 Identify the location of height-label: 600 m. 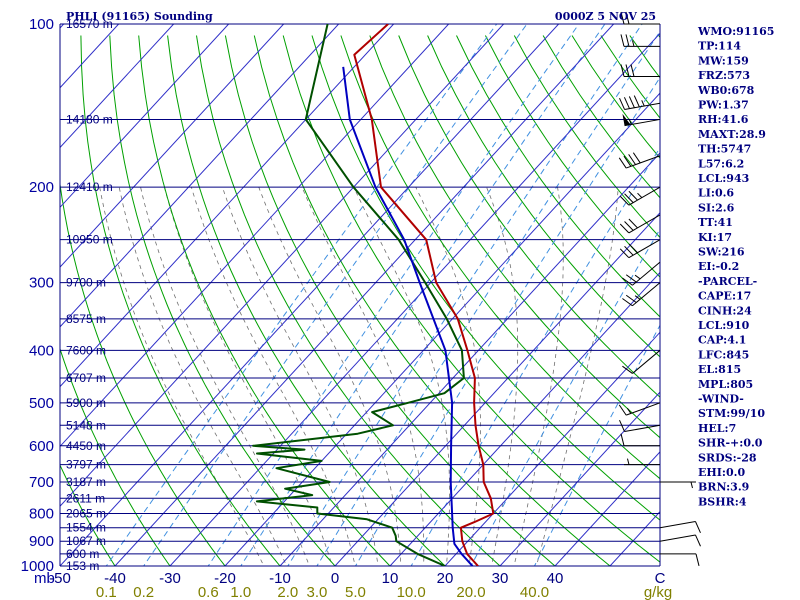
(82, 554).